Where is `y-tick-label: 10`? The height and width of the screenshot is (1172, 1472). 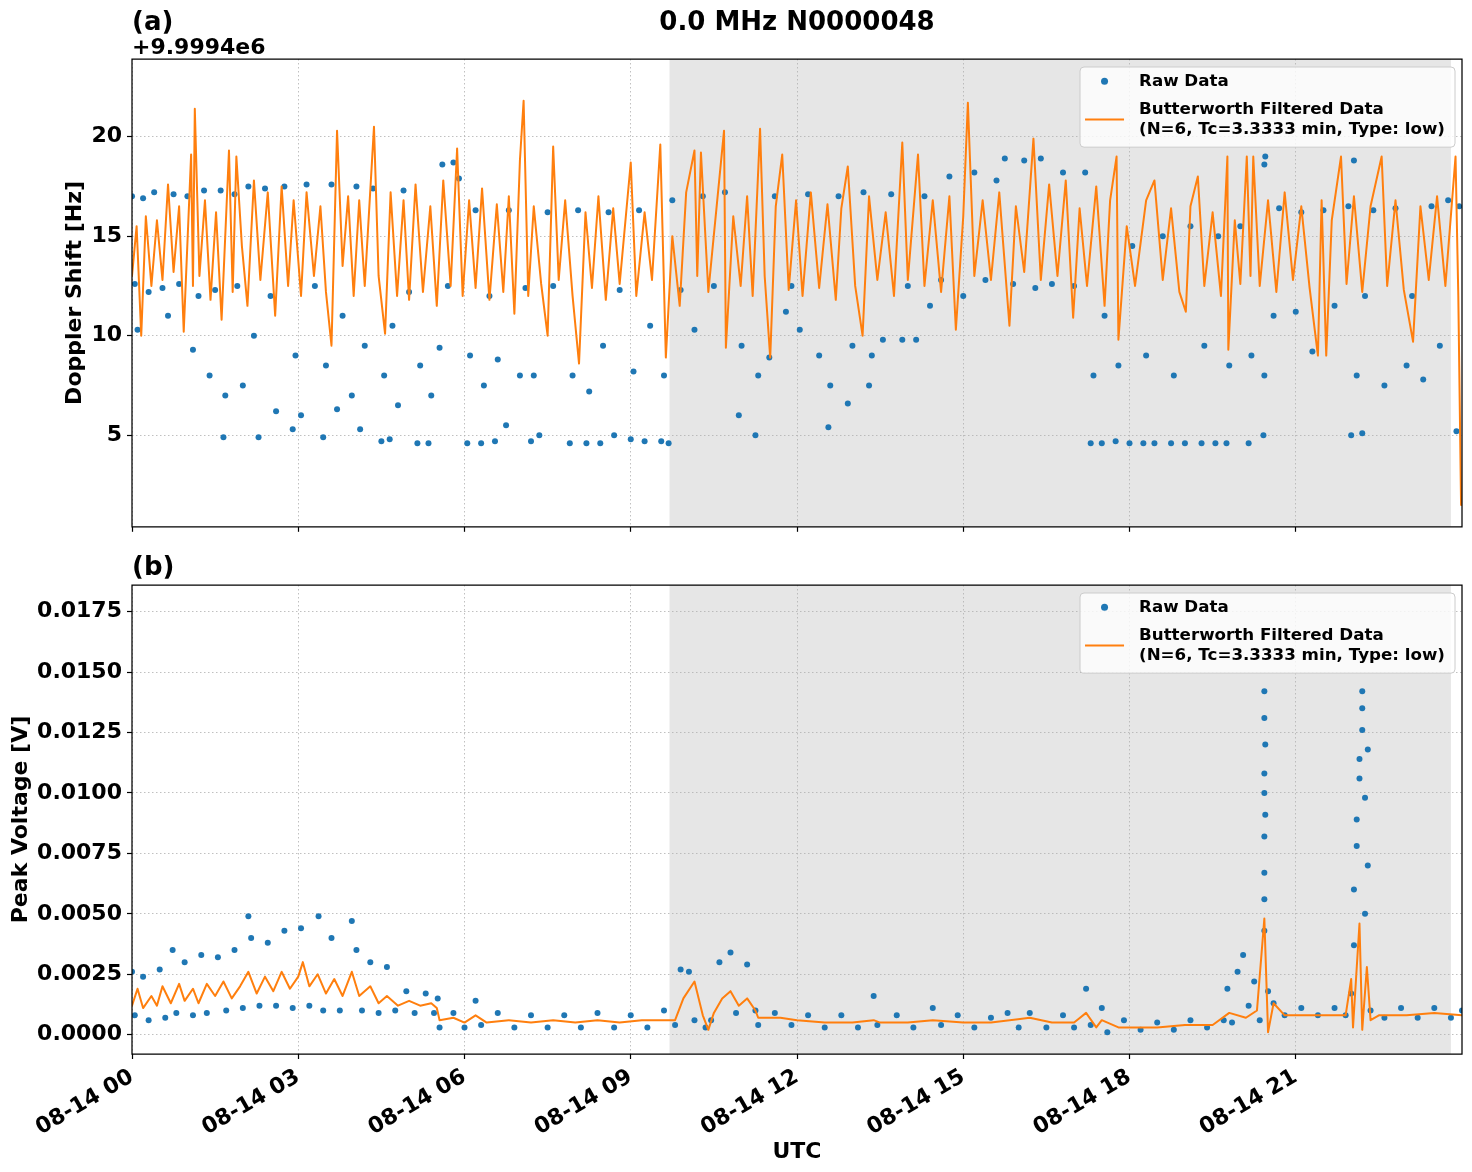 y-tick-label: 10 is located at coordinates (106, 334).